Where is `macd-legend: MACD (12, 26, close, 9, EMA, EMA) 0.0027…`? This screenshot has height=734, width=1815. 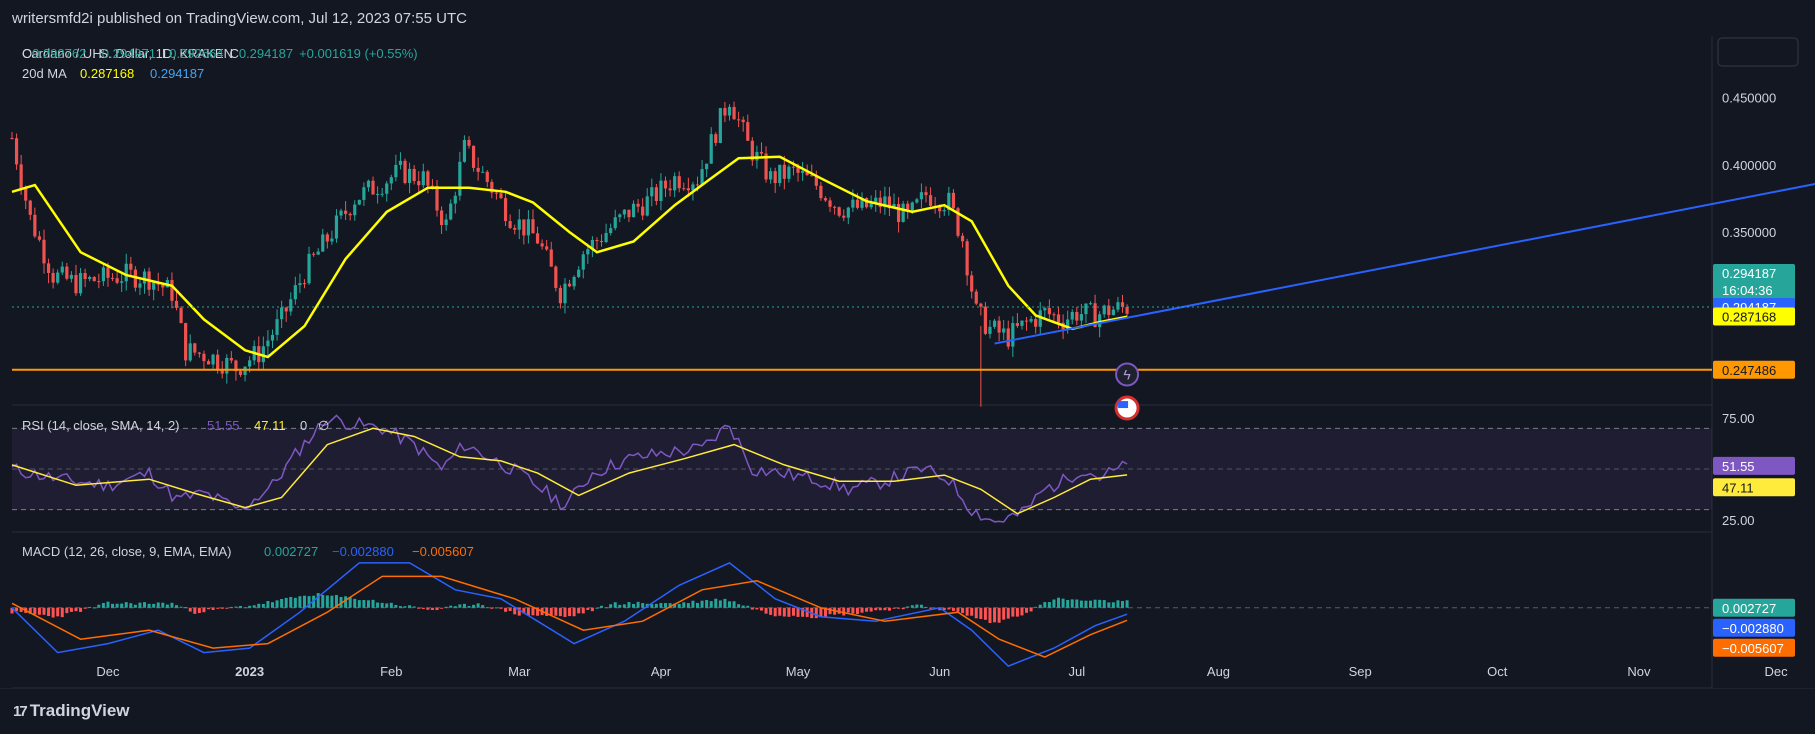 macd-legend: MACD (12, 26, close, 9, EMA, EMA) 0.0027… is located at coordinates (248, 551).